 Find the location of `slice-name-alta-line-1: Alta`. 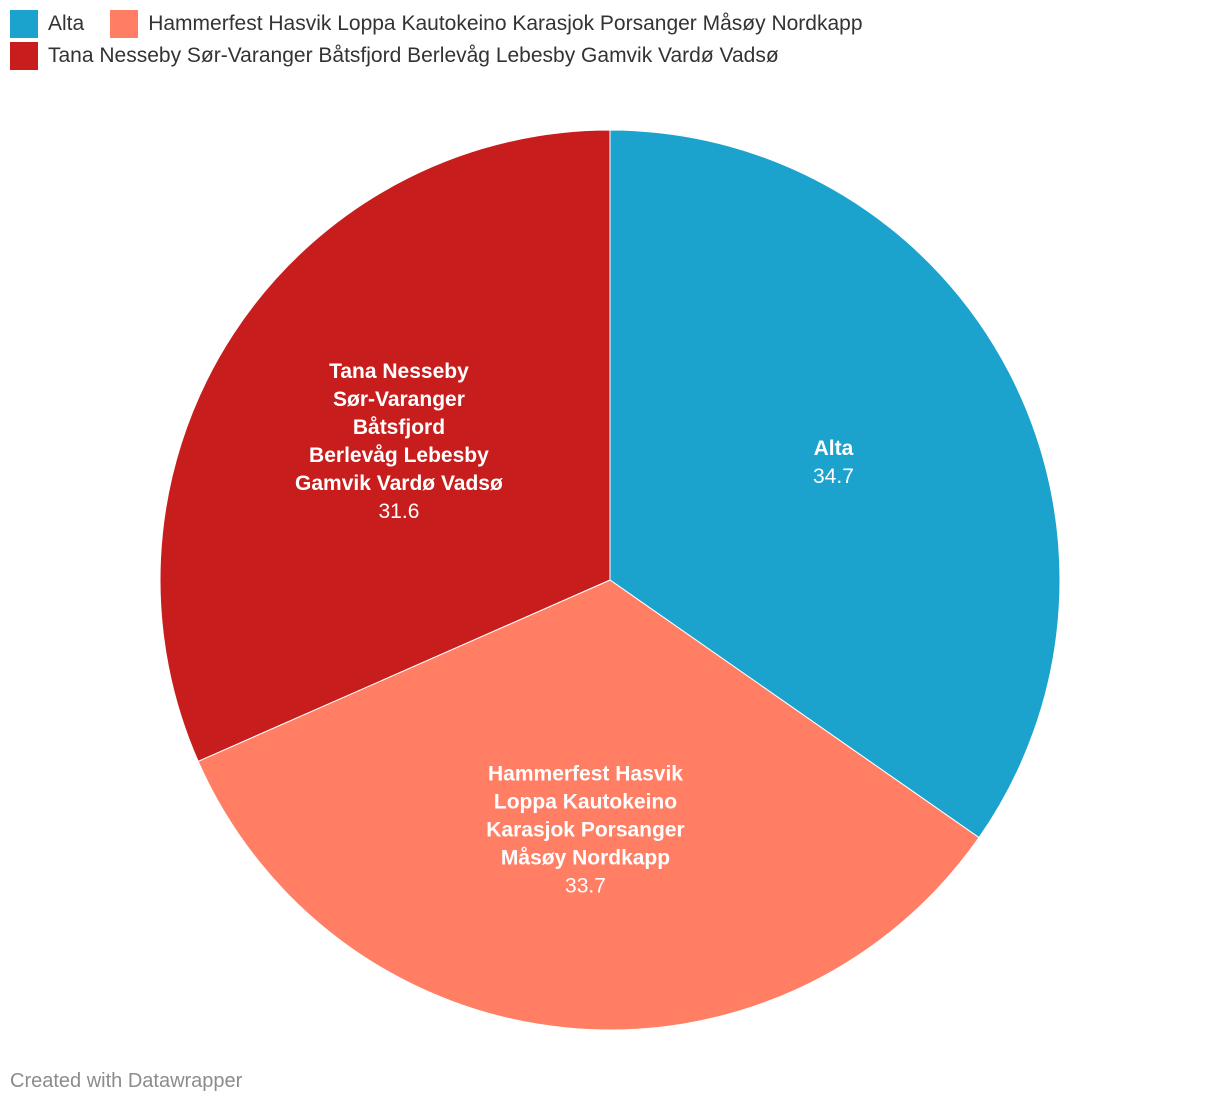

slice-name-alta-line-1: Alta is located at coordinates (834, 448).